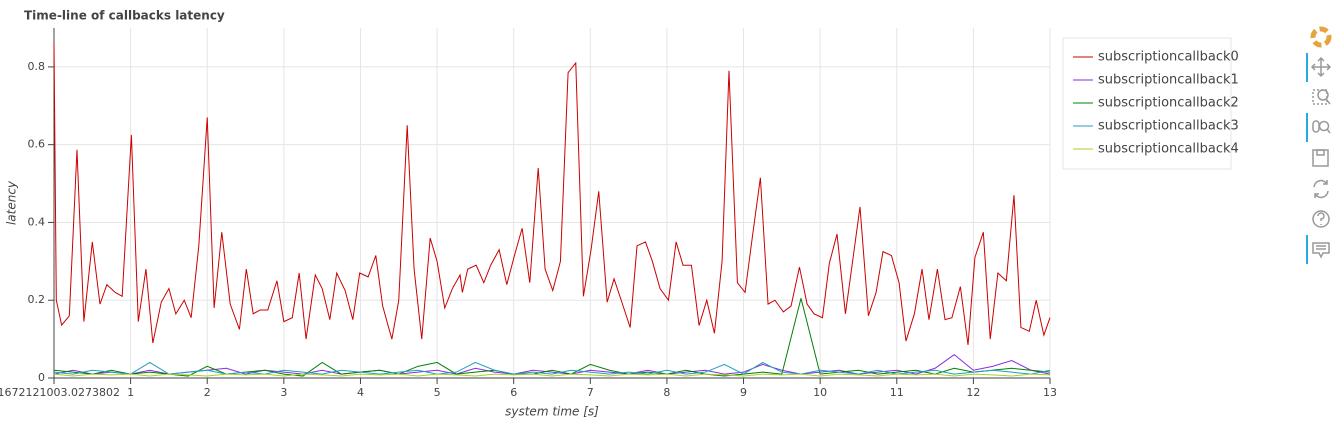 Image resolution: width=1336 pixels, height=422 pixels. I want to click on legend-label: subscriptioncallback0, so click(1168, 57).